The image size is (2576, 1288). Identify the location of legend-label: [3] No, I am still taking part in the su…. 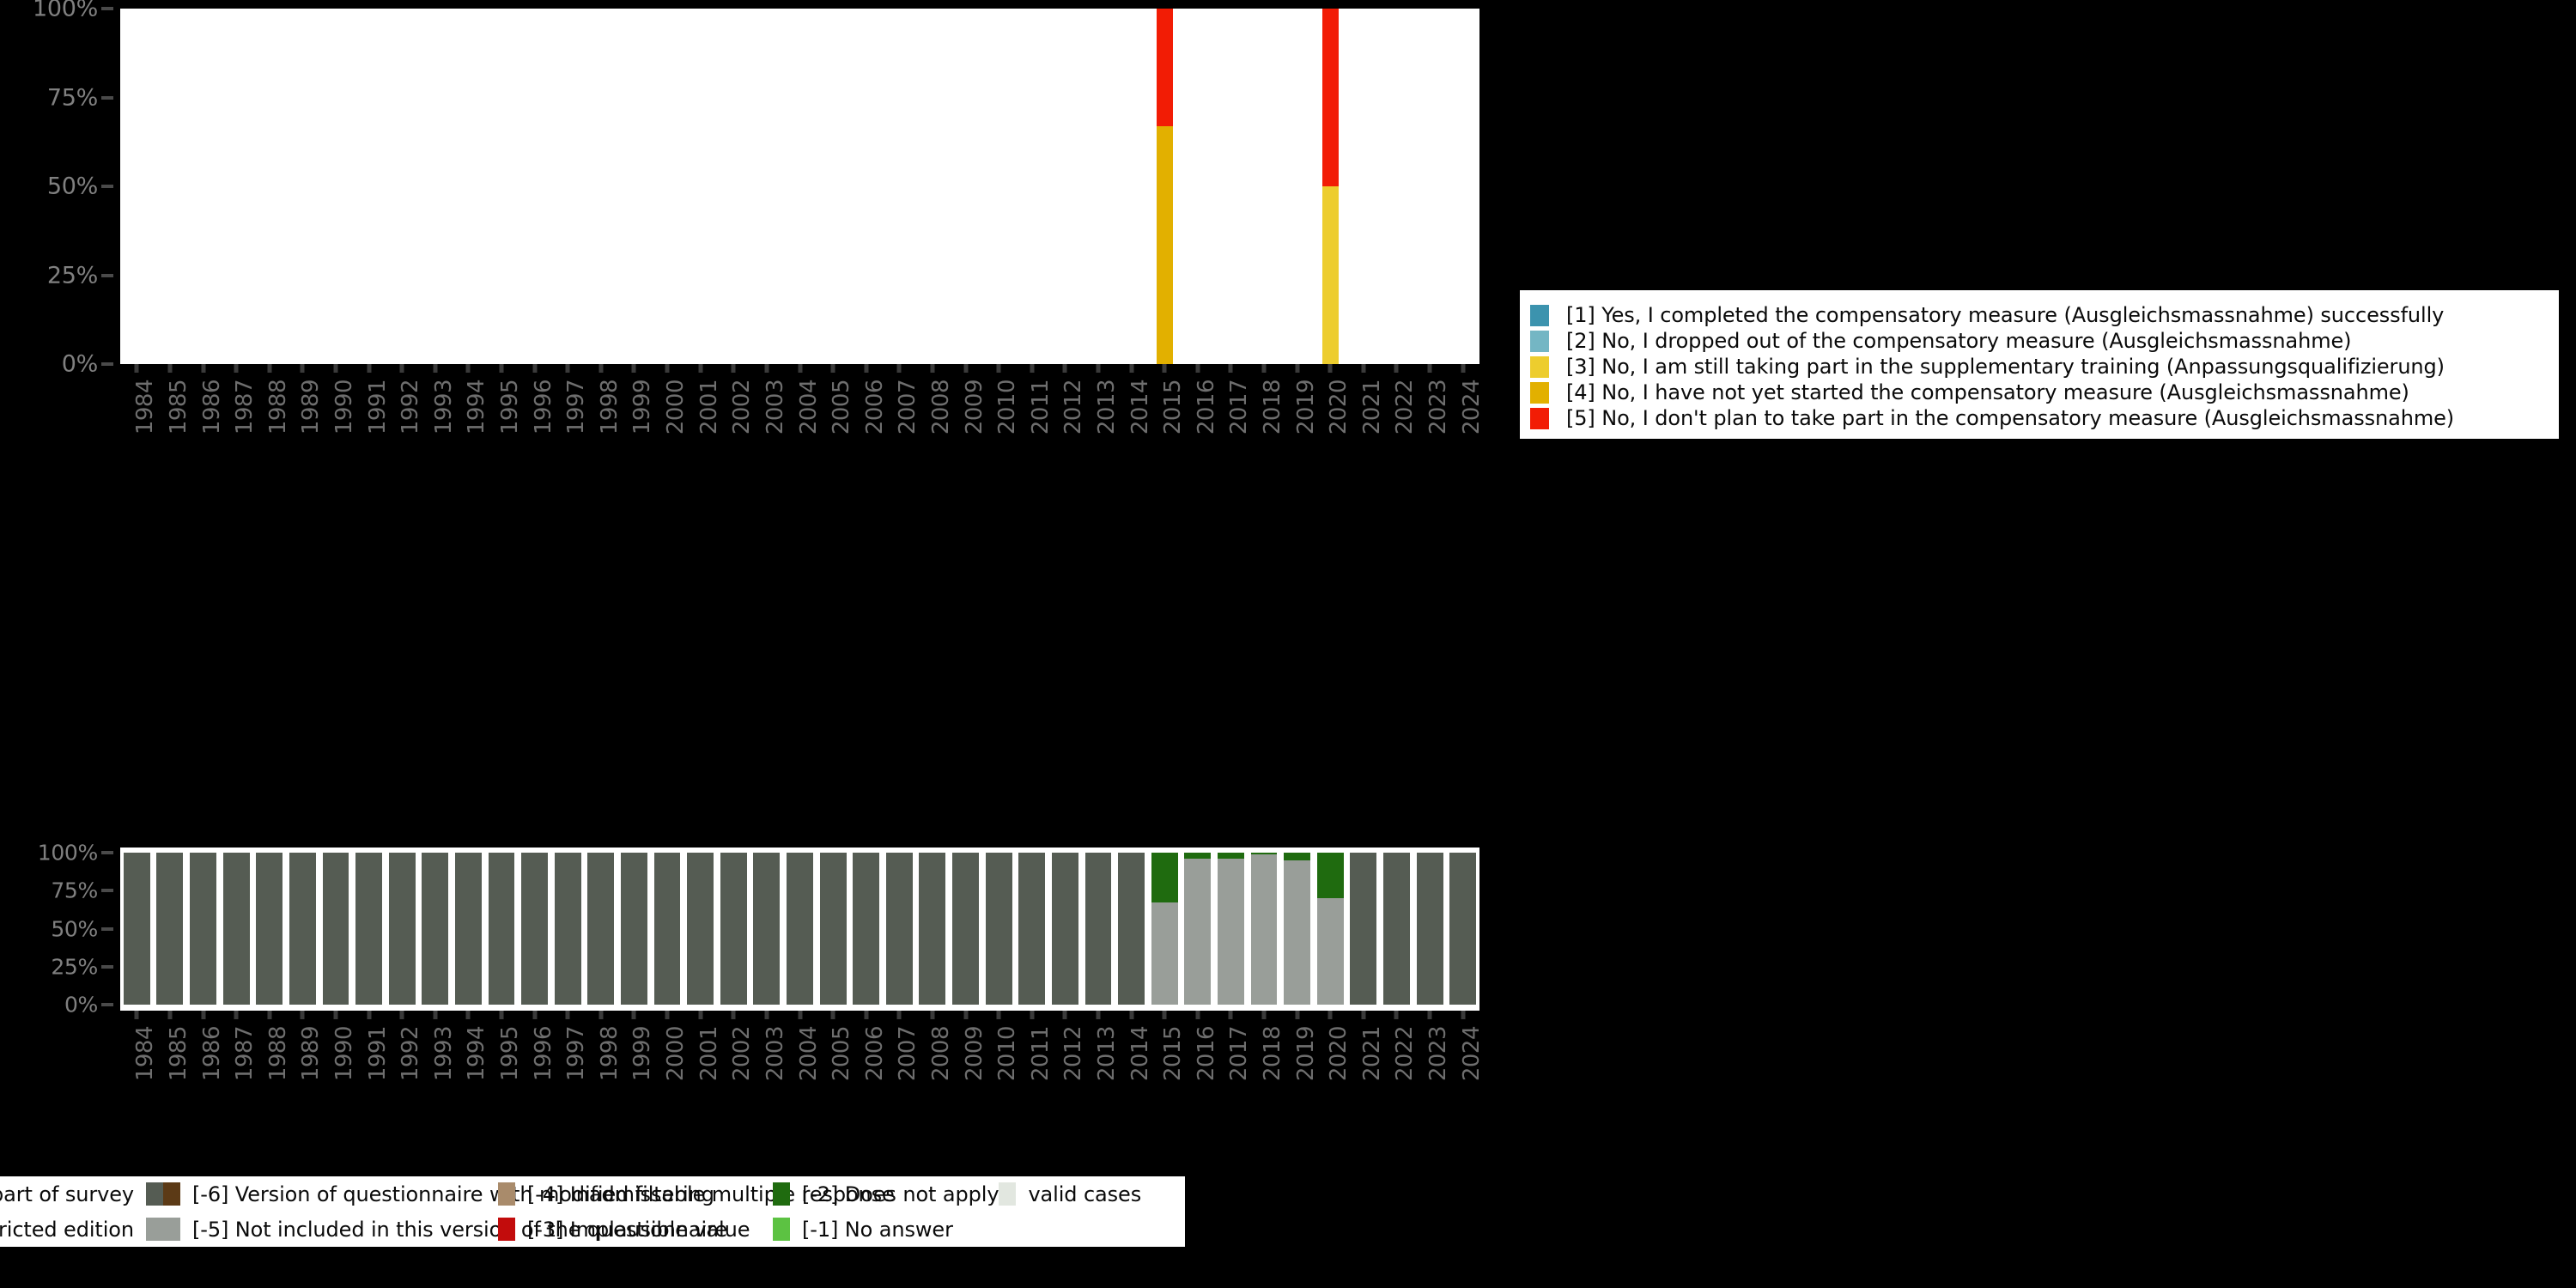
(2005, 367).